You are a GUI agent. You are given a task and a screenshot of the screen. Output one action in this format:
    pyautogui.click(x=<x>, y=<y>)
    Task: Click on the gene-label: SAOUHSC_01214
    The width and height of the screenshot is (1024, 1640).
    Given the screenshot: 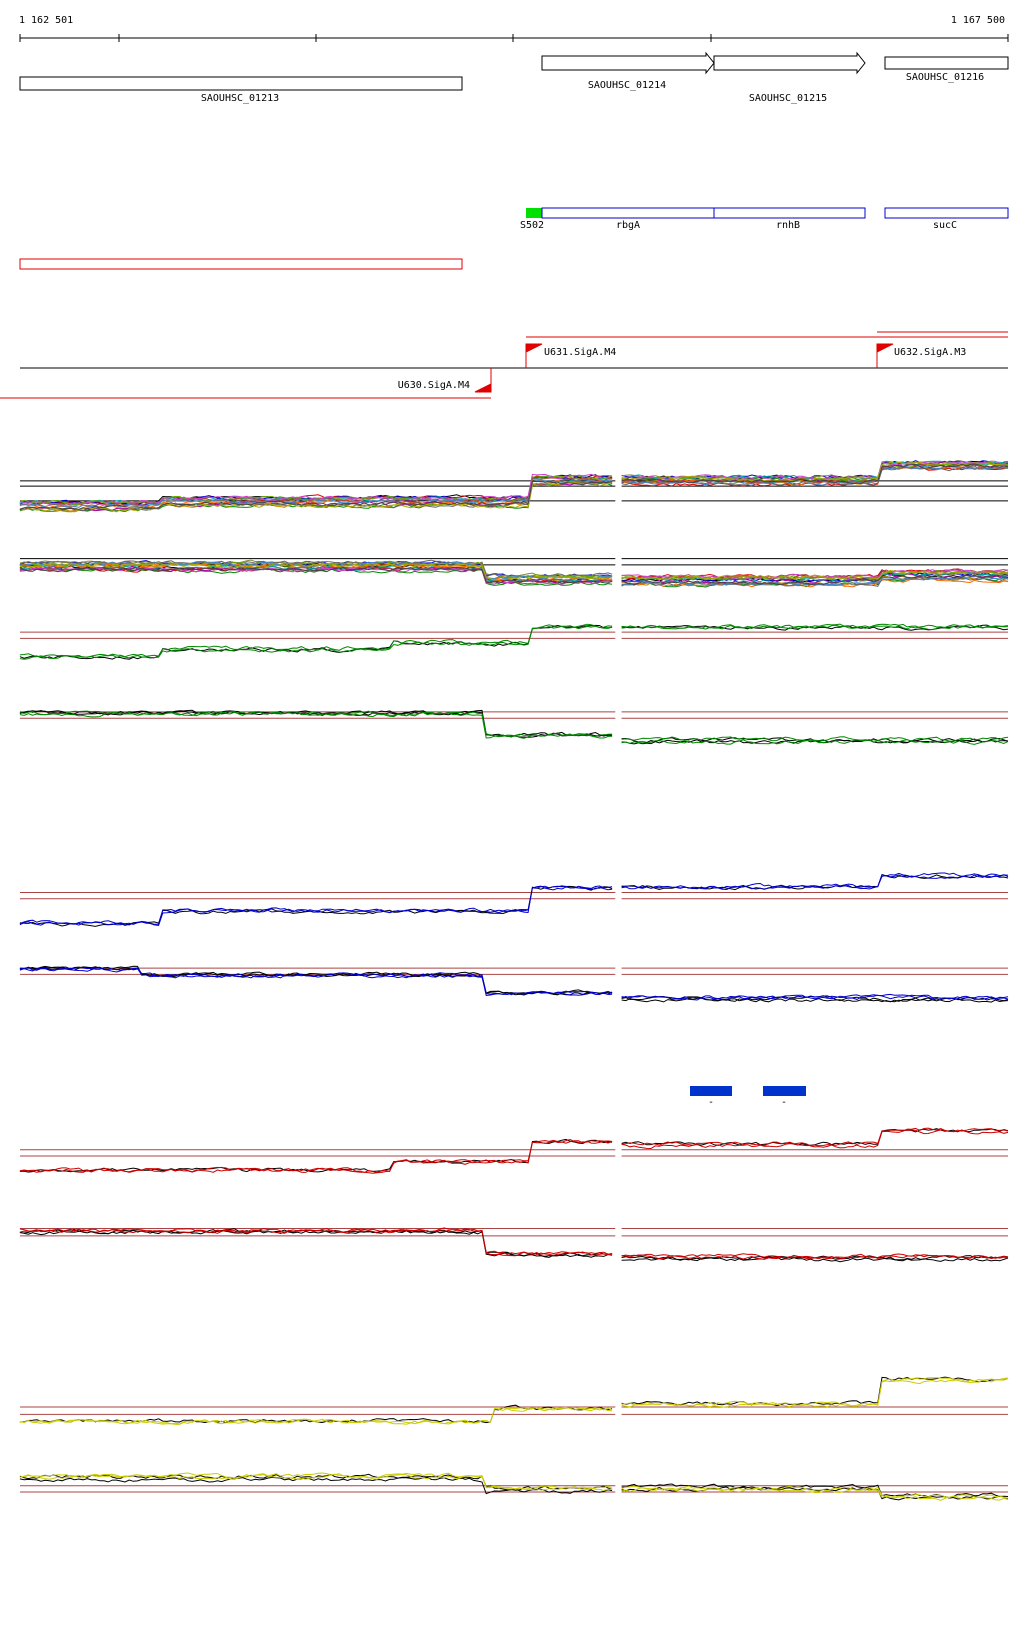 What is the action you would take?
    pyautogui.click(x=627, y=85)
    